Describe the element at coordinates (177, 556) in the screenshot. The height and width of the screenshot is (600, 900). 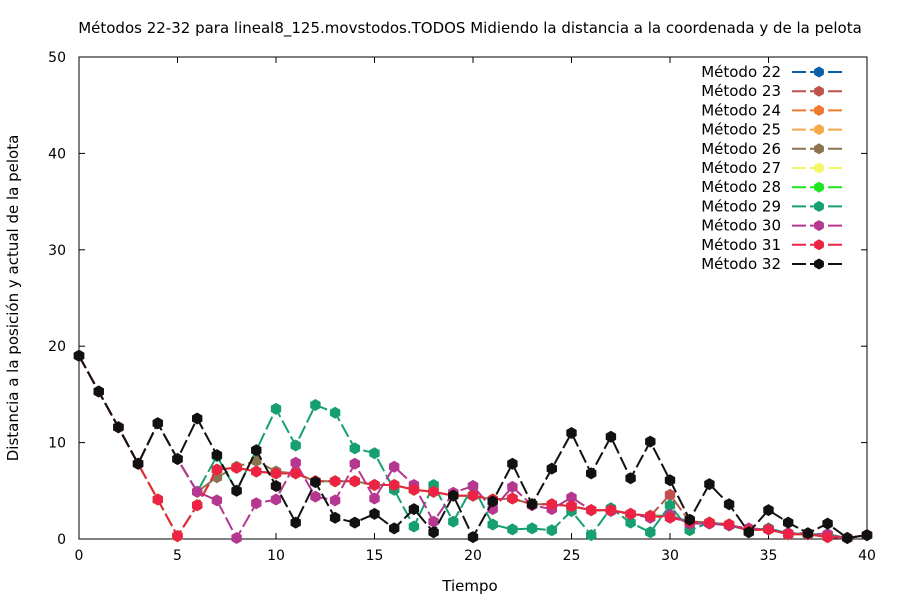
I see `x-tick-label: 5` at that location.